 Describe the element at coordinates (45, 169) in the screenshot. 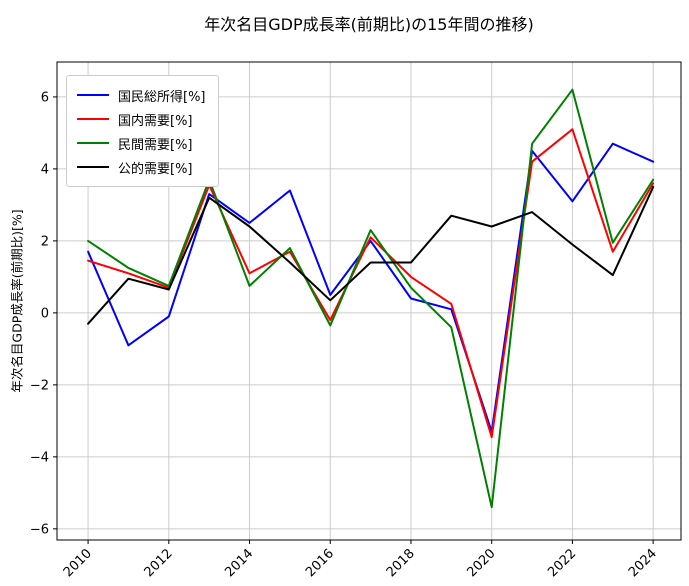

I see `y-tick-label: 4` at that location.